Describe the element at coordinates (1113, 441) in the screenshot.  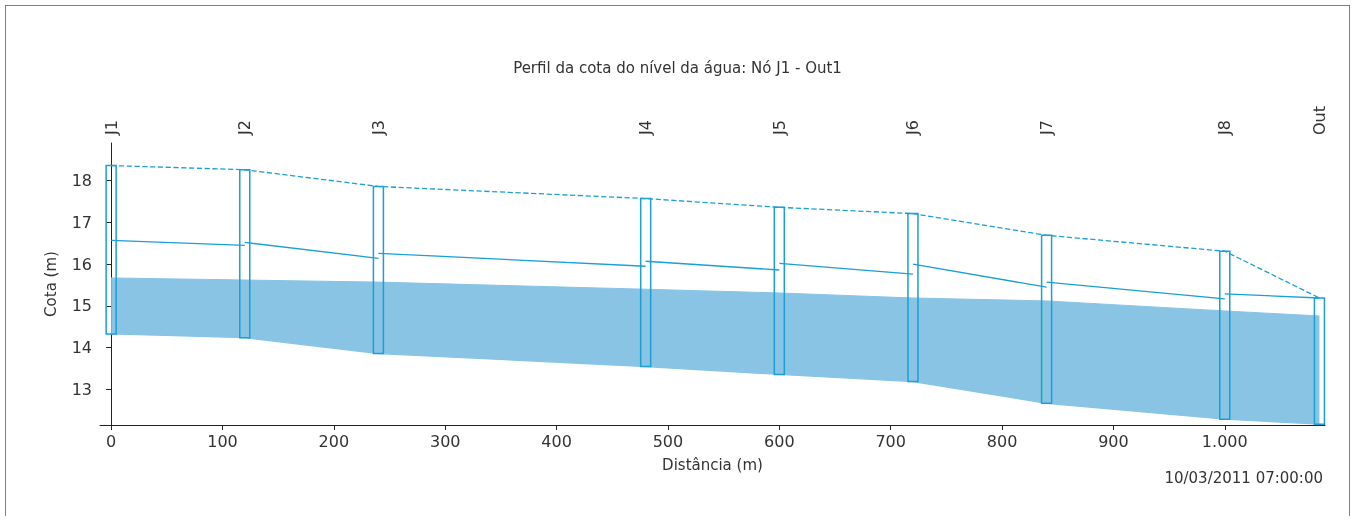
I see `x-tick-label: 900` at that location.